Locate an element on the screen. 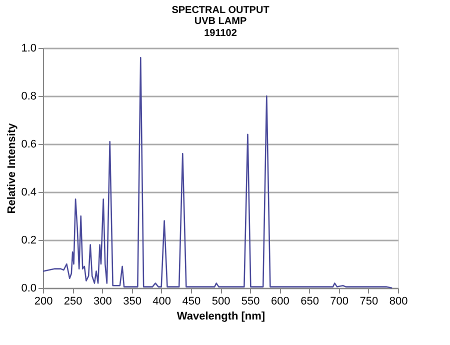  chart-title: SPECTRAL OUTPUT is located at coordinates (221, 10).